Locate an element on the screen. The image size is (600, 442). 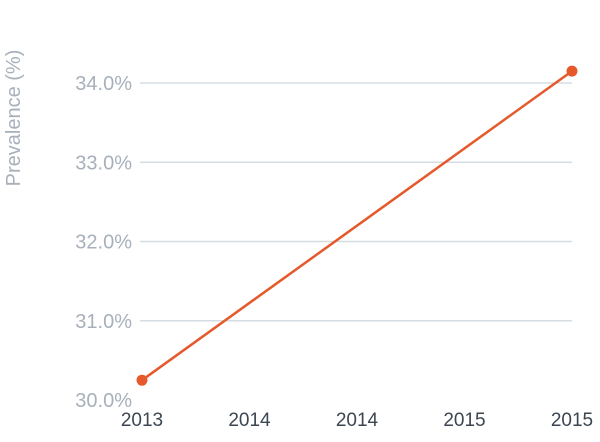
y-axis-label: Prevalence (%) is located at coordinates (14, 118).